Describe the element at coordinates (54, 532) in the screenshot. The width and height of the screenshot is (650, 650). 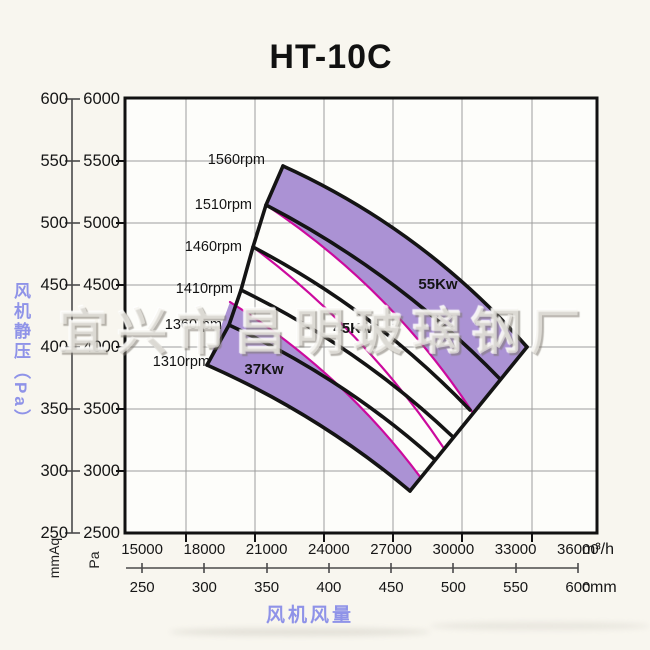
I see `mmaq-tick: 250` at that location.